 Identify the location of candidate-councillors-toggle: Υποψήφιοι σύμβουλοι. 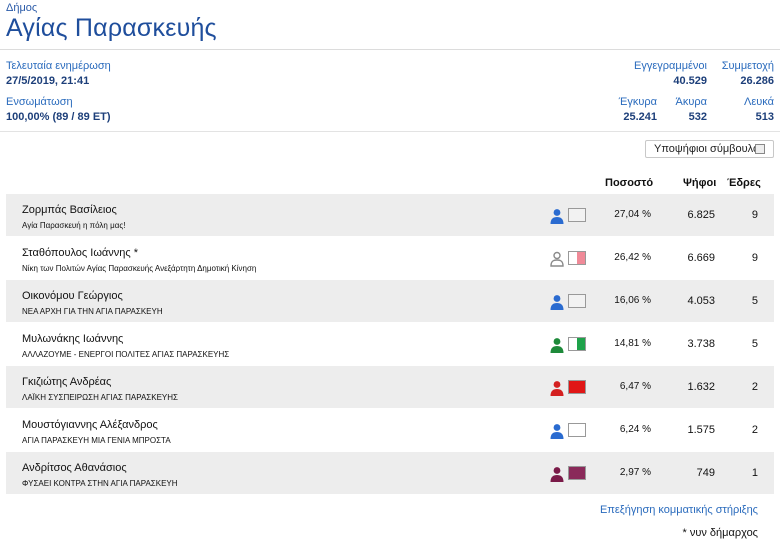
(709, 149).